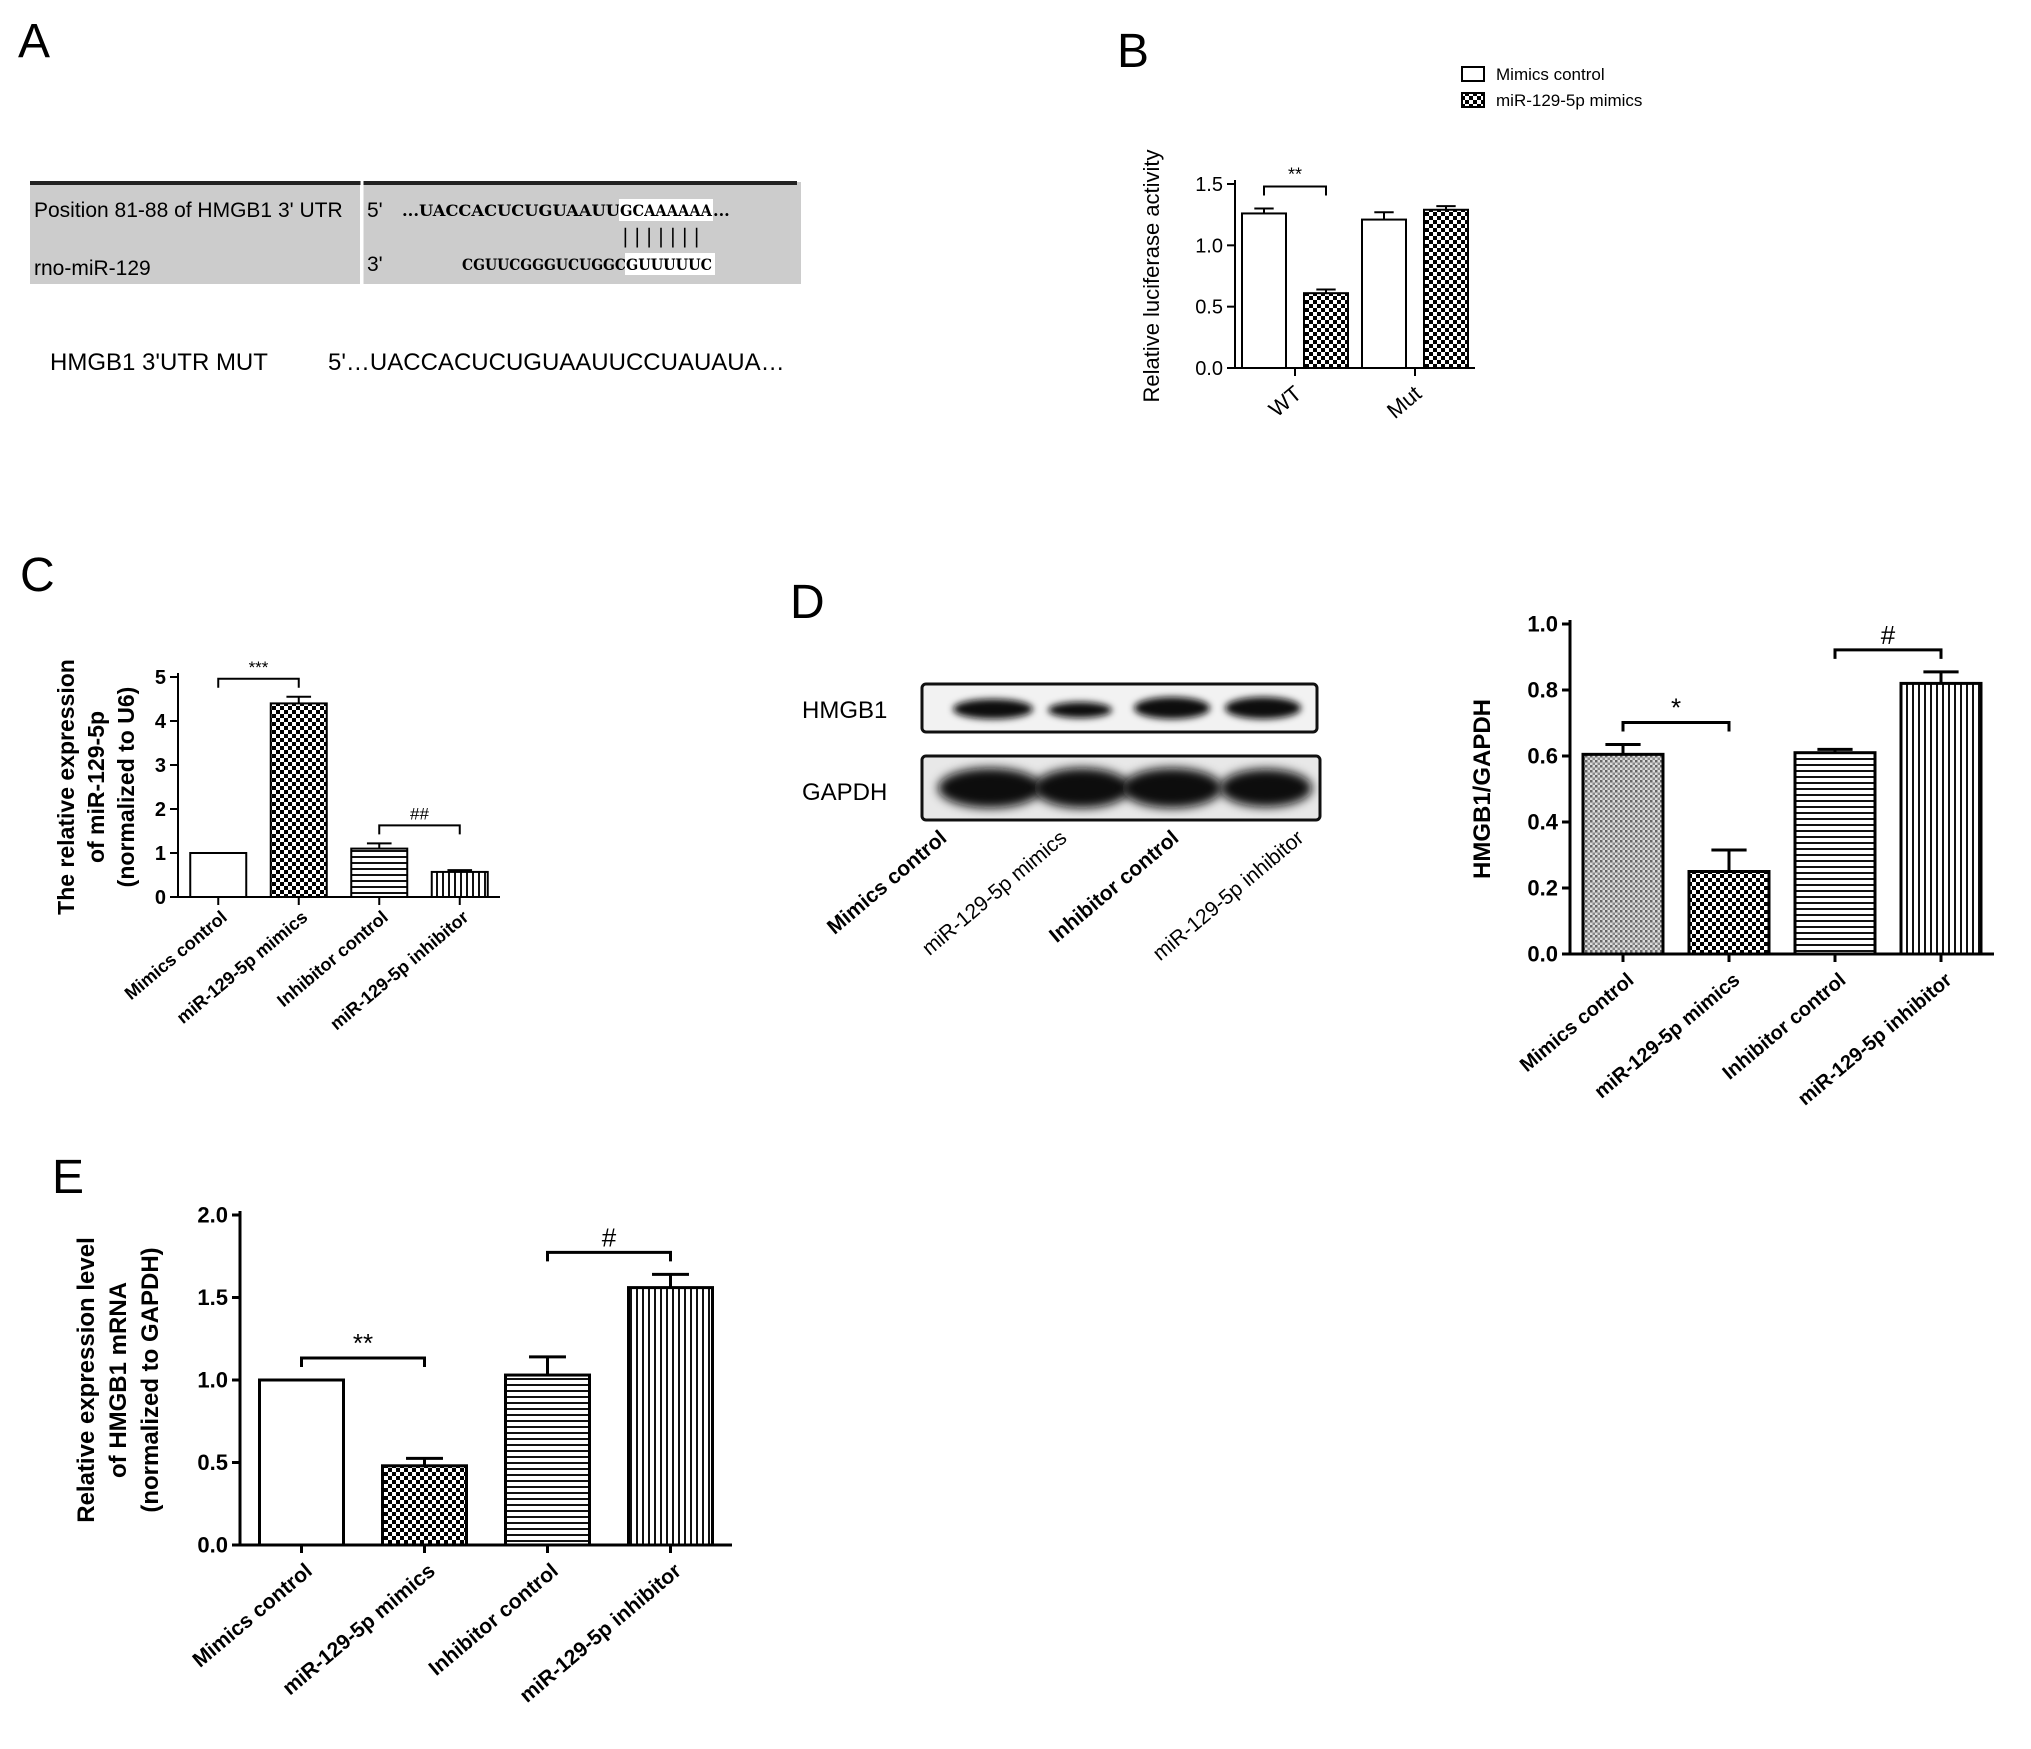 This screenshot has width=2031, height=1749. Describe the element at coordinates (1542, 822) in the screenshot. I see `y-tick-label: 0.4` at that location.